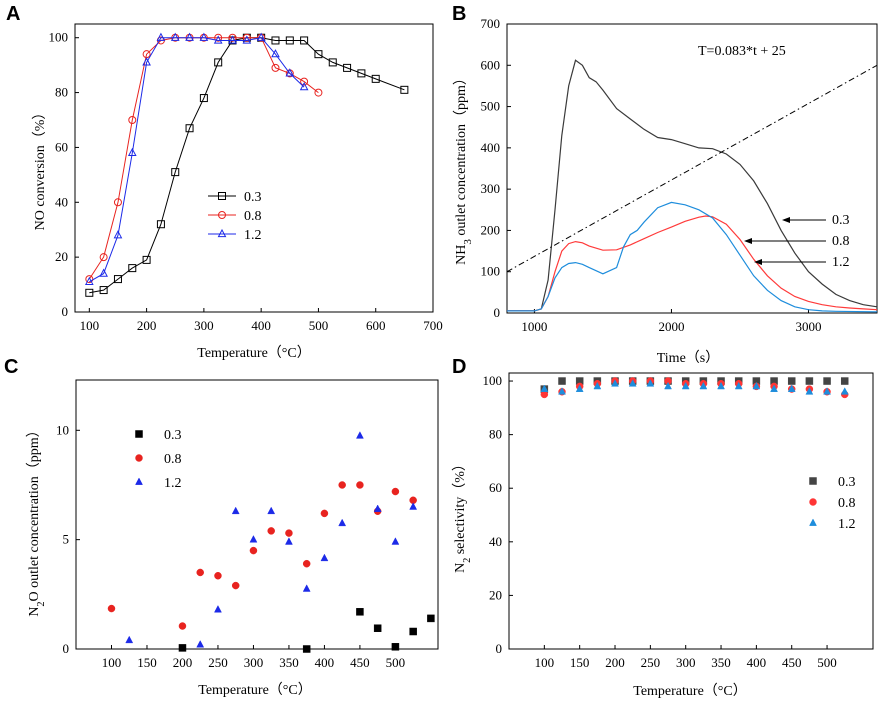 The image size is (879, 702). What do you see at coordinates (222, 233) in the screenshot?
I see `legend-marker-1.2` at bounding box center [222, 233].